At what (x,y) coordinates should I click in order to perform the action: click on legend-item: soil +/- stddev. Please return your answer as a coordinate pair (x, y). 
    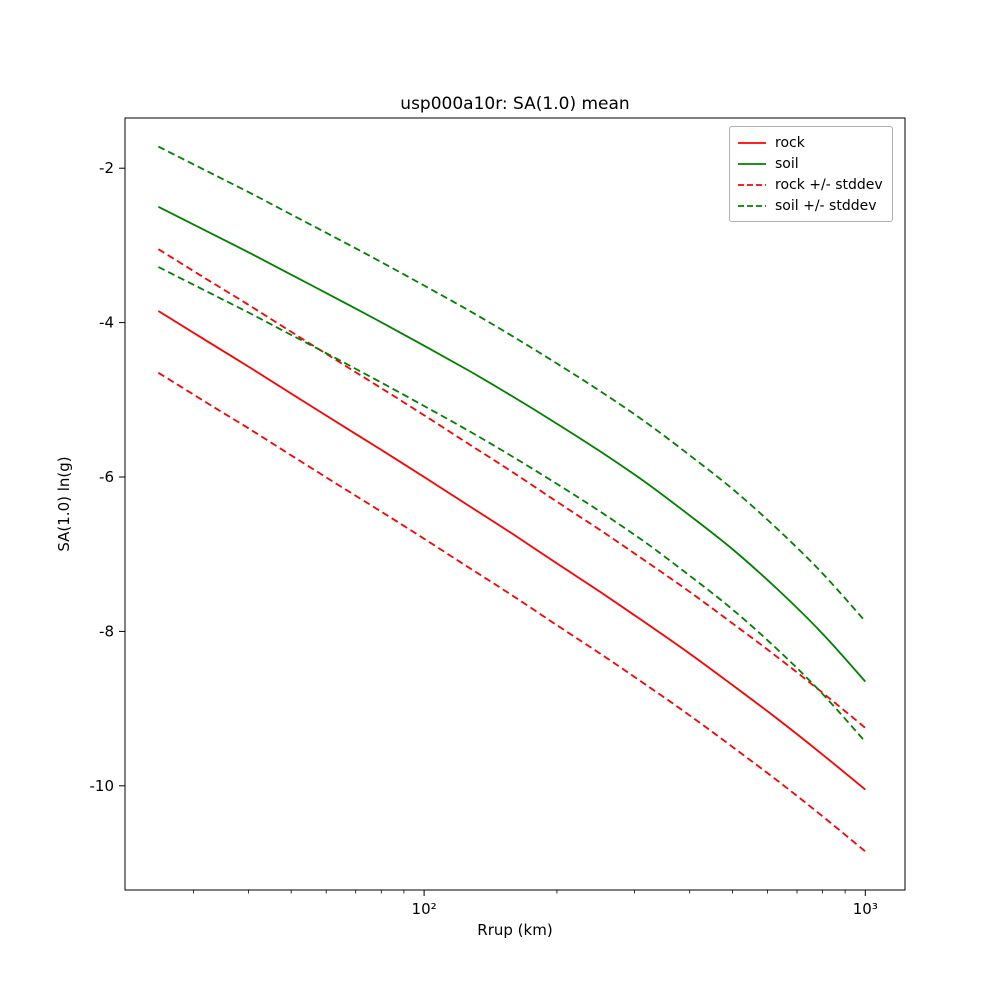
    Looking at the image, I should click on (810, 205).